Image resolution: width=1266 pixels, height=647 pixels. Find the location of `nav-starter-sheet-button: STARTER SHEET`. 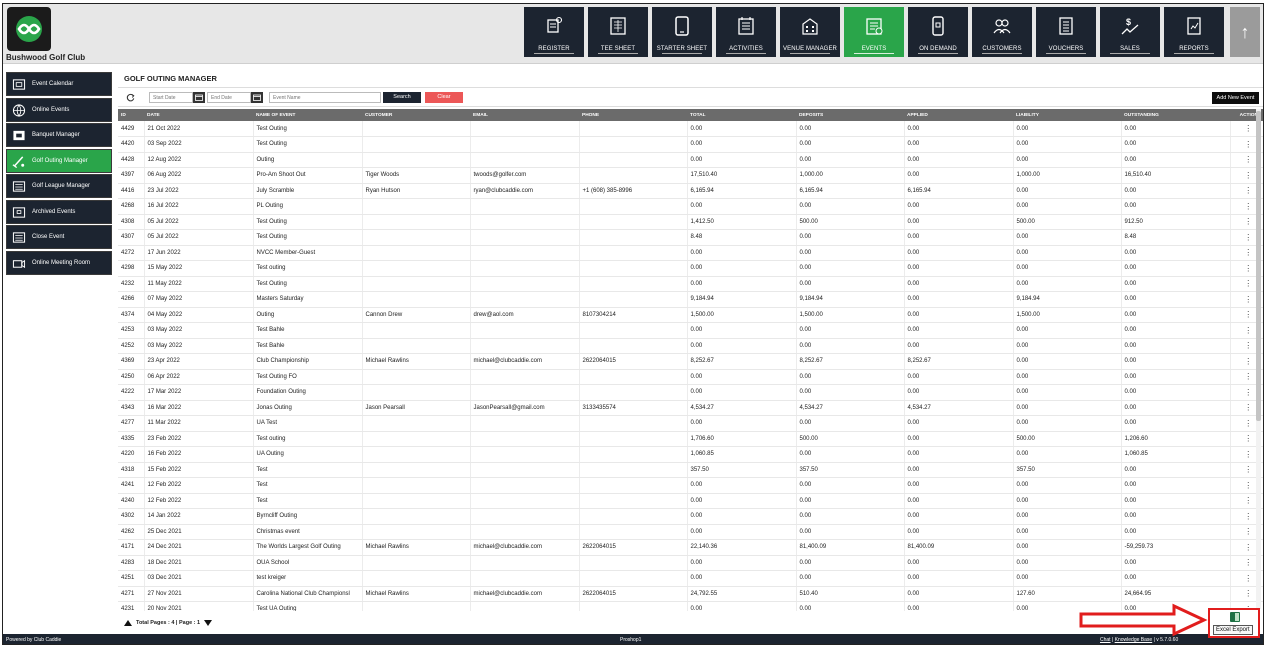

nav-starter-sheet-button: STARTER SHEET is located at coordinates (682, 32).